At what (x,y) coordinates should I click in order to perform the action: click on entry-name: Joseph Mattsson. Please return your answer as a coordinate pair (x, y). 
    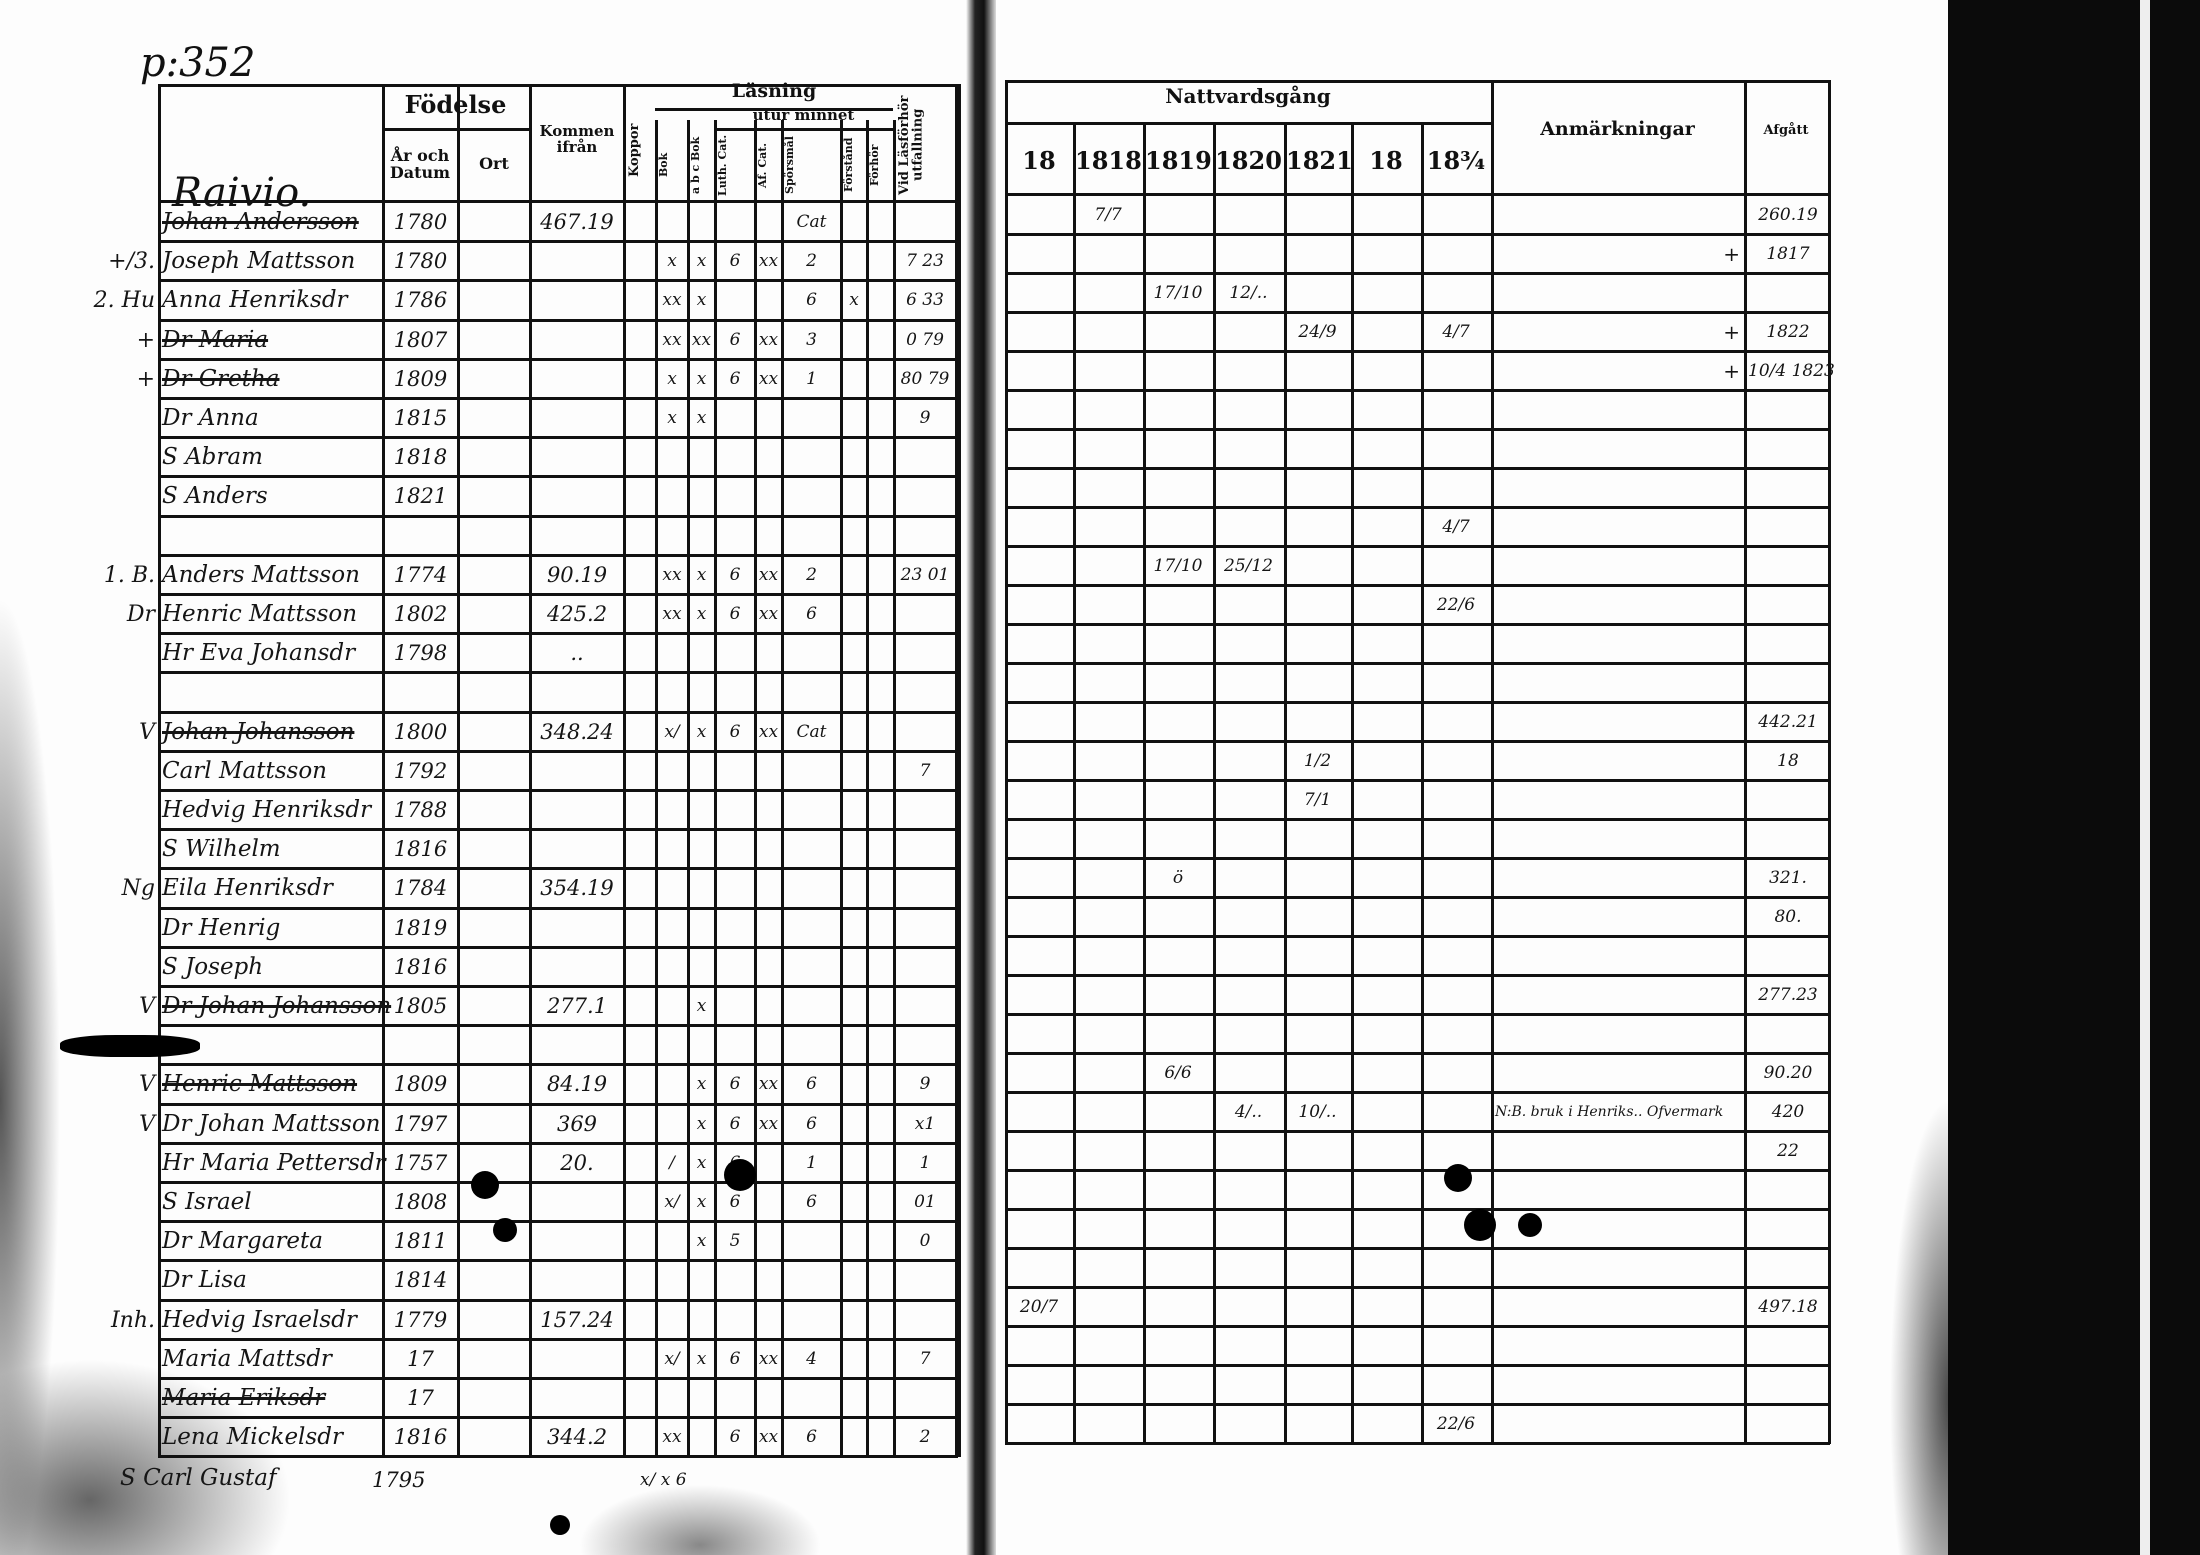
    Looking at the image, I should click on (259, 261).